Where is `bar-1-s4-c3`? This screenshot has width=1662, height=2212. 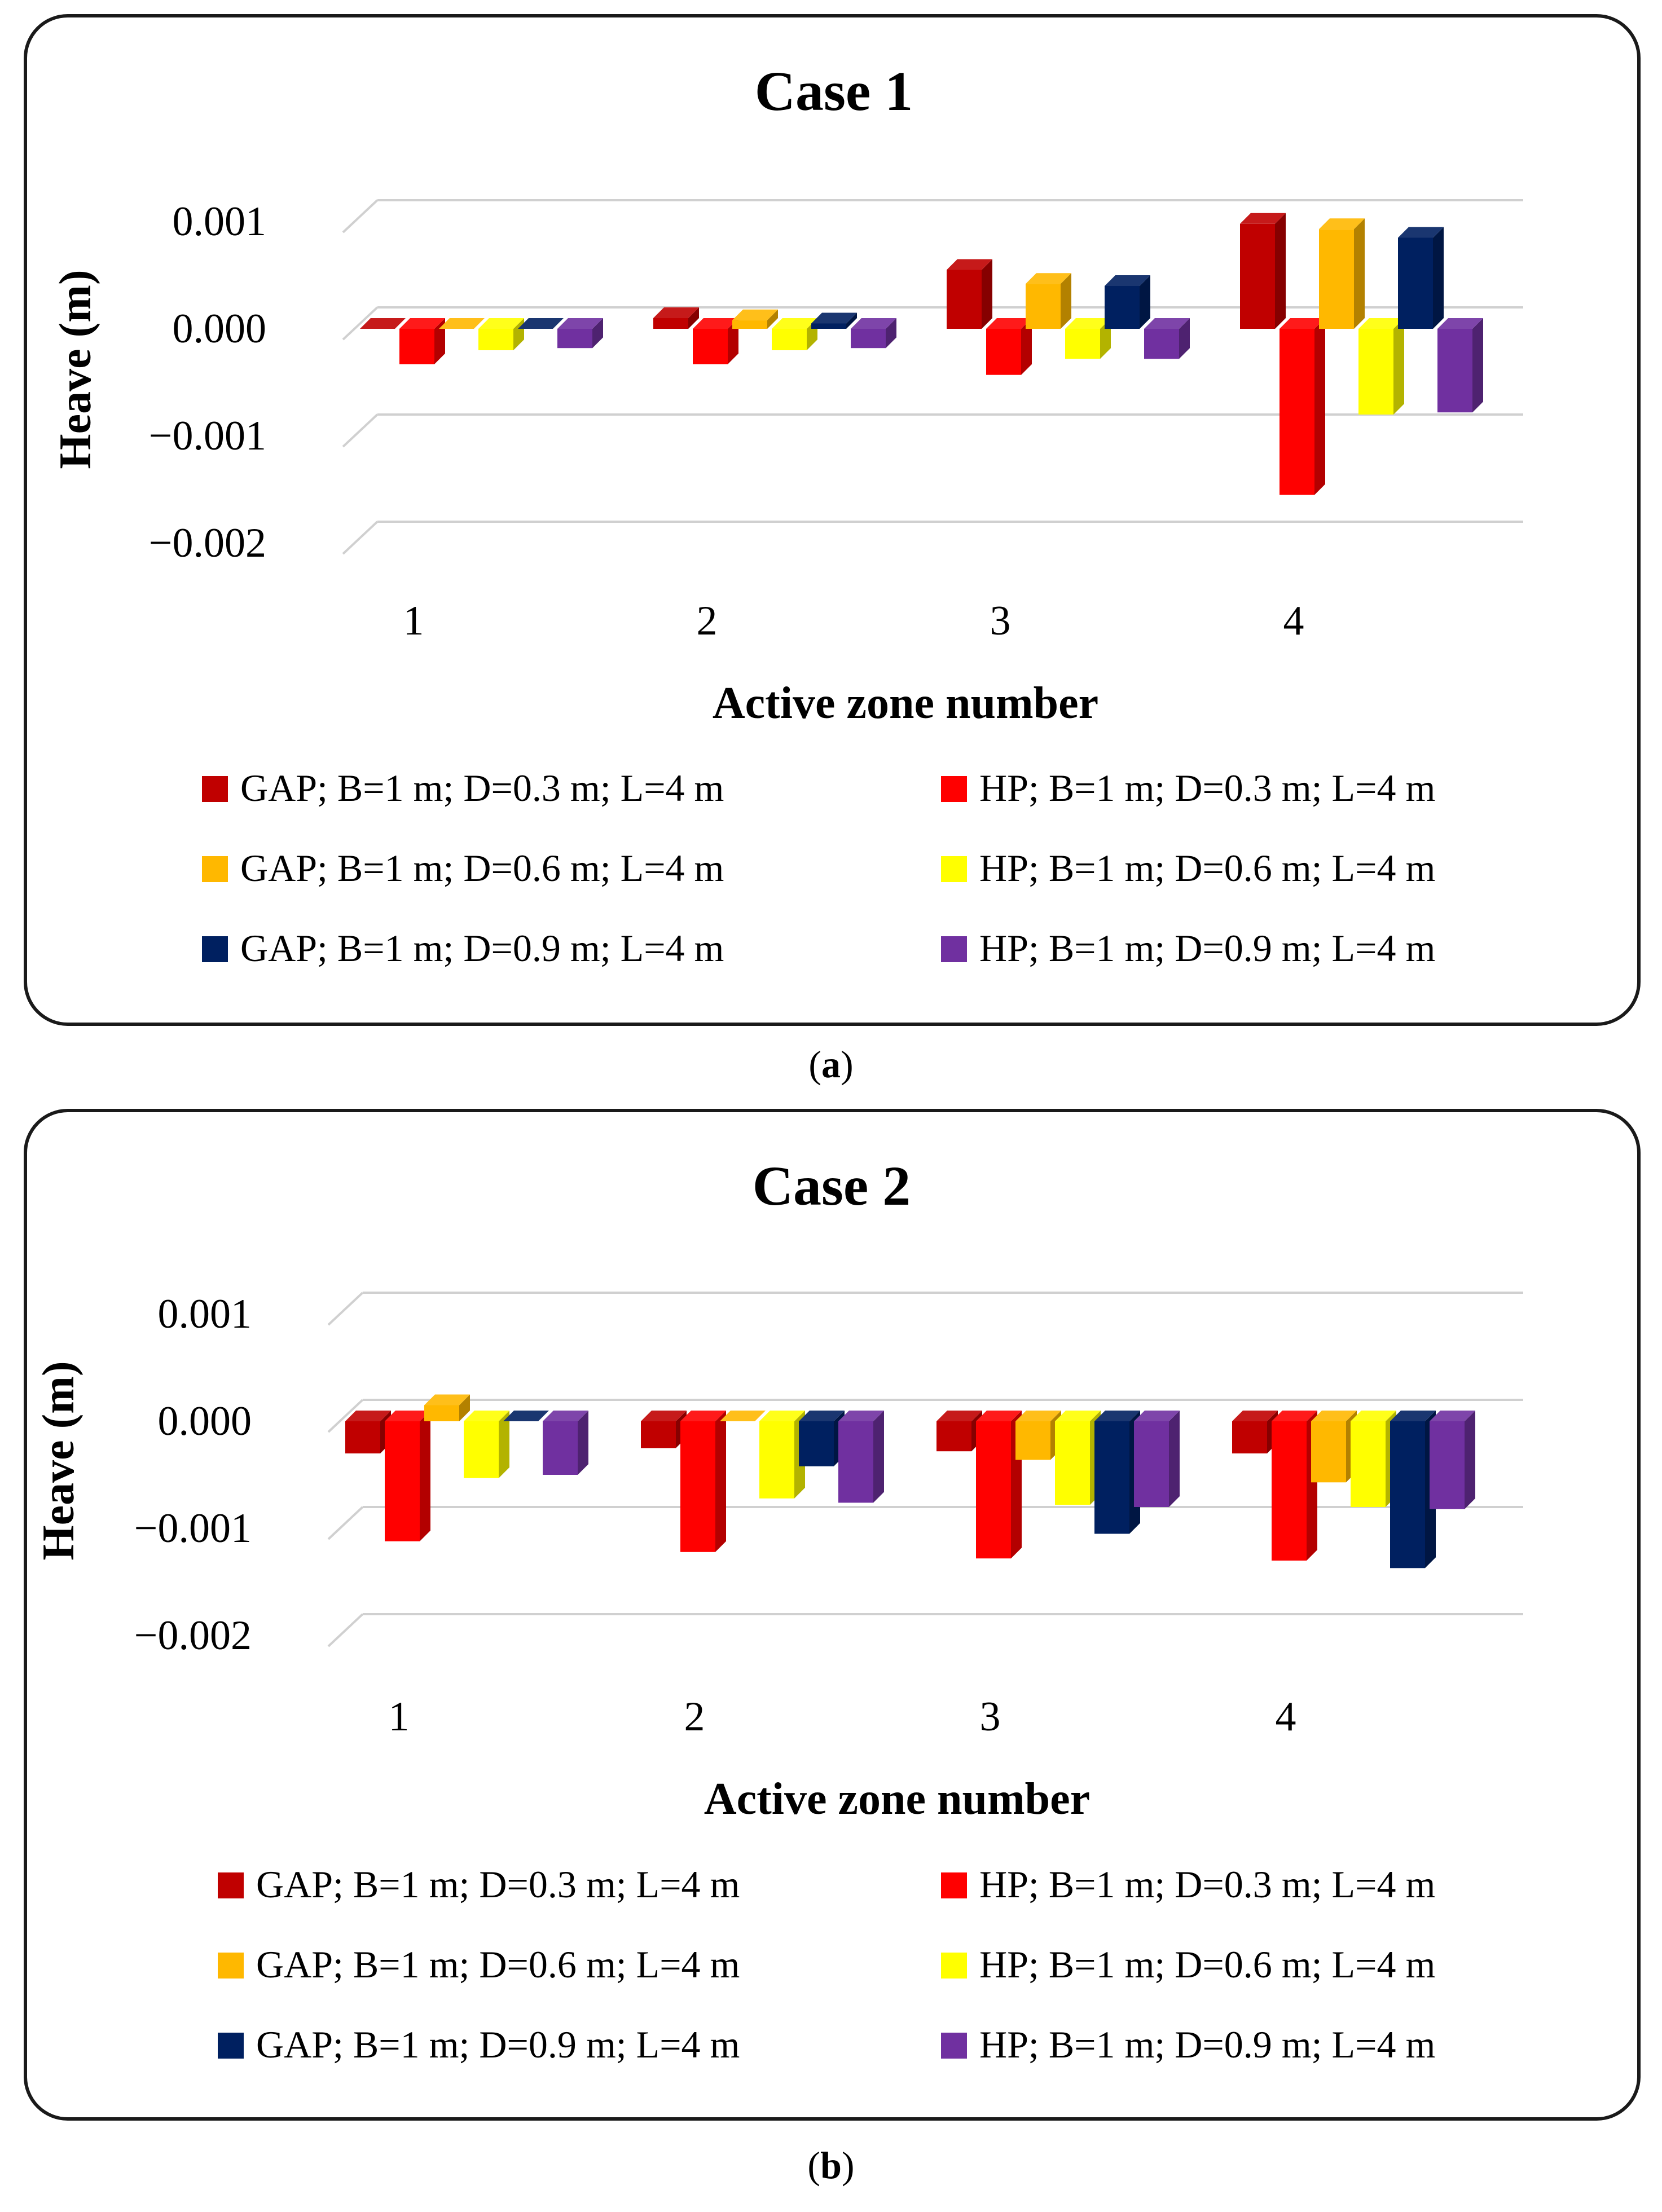 bar-1-s4-c3 is located at coordinates (1088, 338).